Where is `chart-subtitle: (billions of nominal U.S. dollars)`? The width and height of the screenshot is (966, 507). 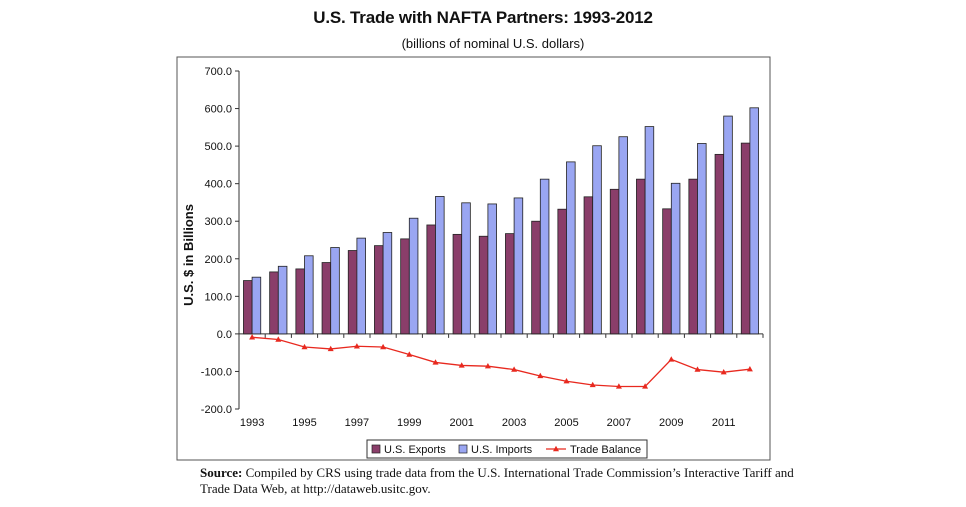
chart-subtitle: (billions of nominal U.S. dollars) is located at coordinates (493, 43).